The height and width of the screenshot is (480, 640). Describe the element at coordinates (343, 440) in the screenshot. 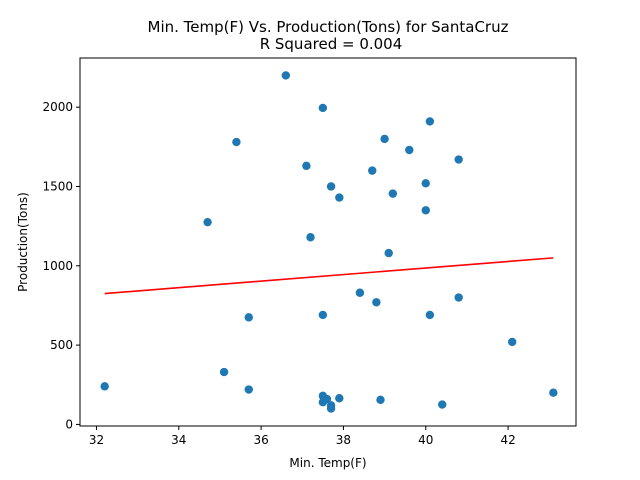

I see `x-tick-label: 38` at that location.